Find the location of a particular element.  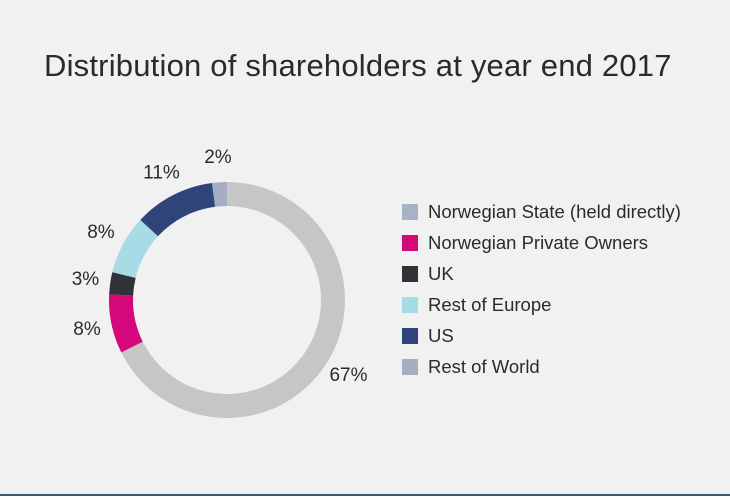

legend-item-rest-of-world: Rest of World is located at coordinates (541, 366).